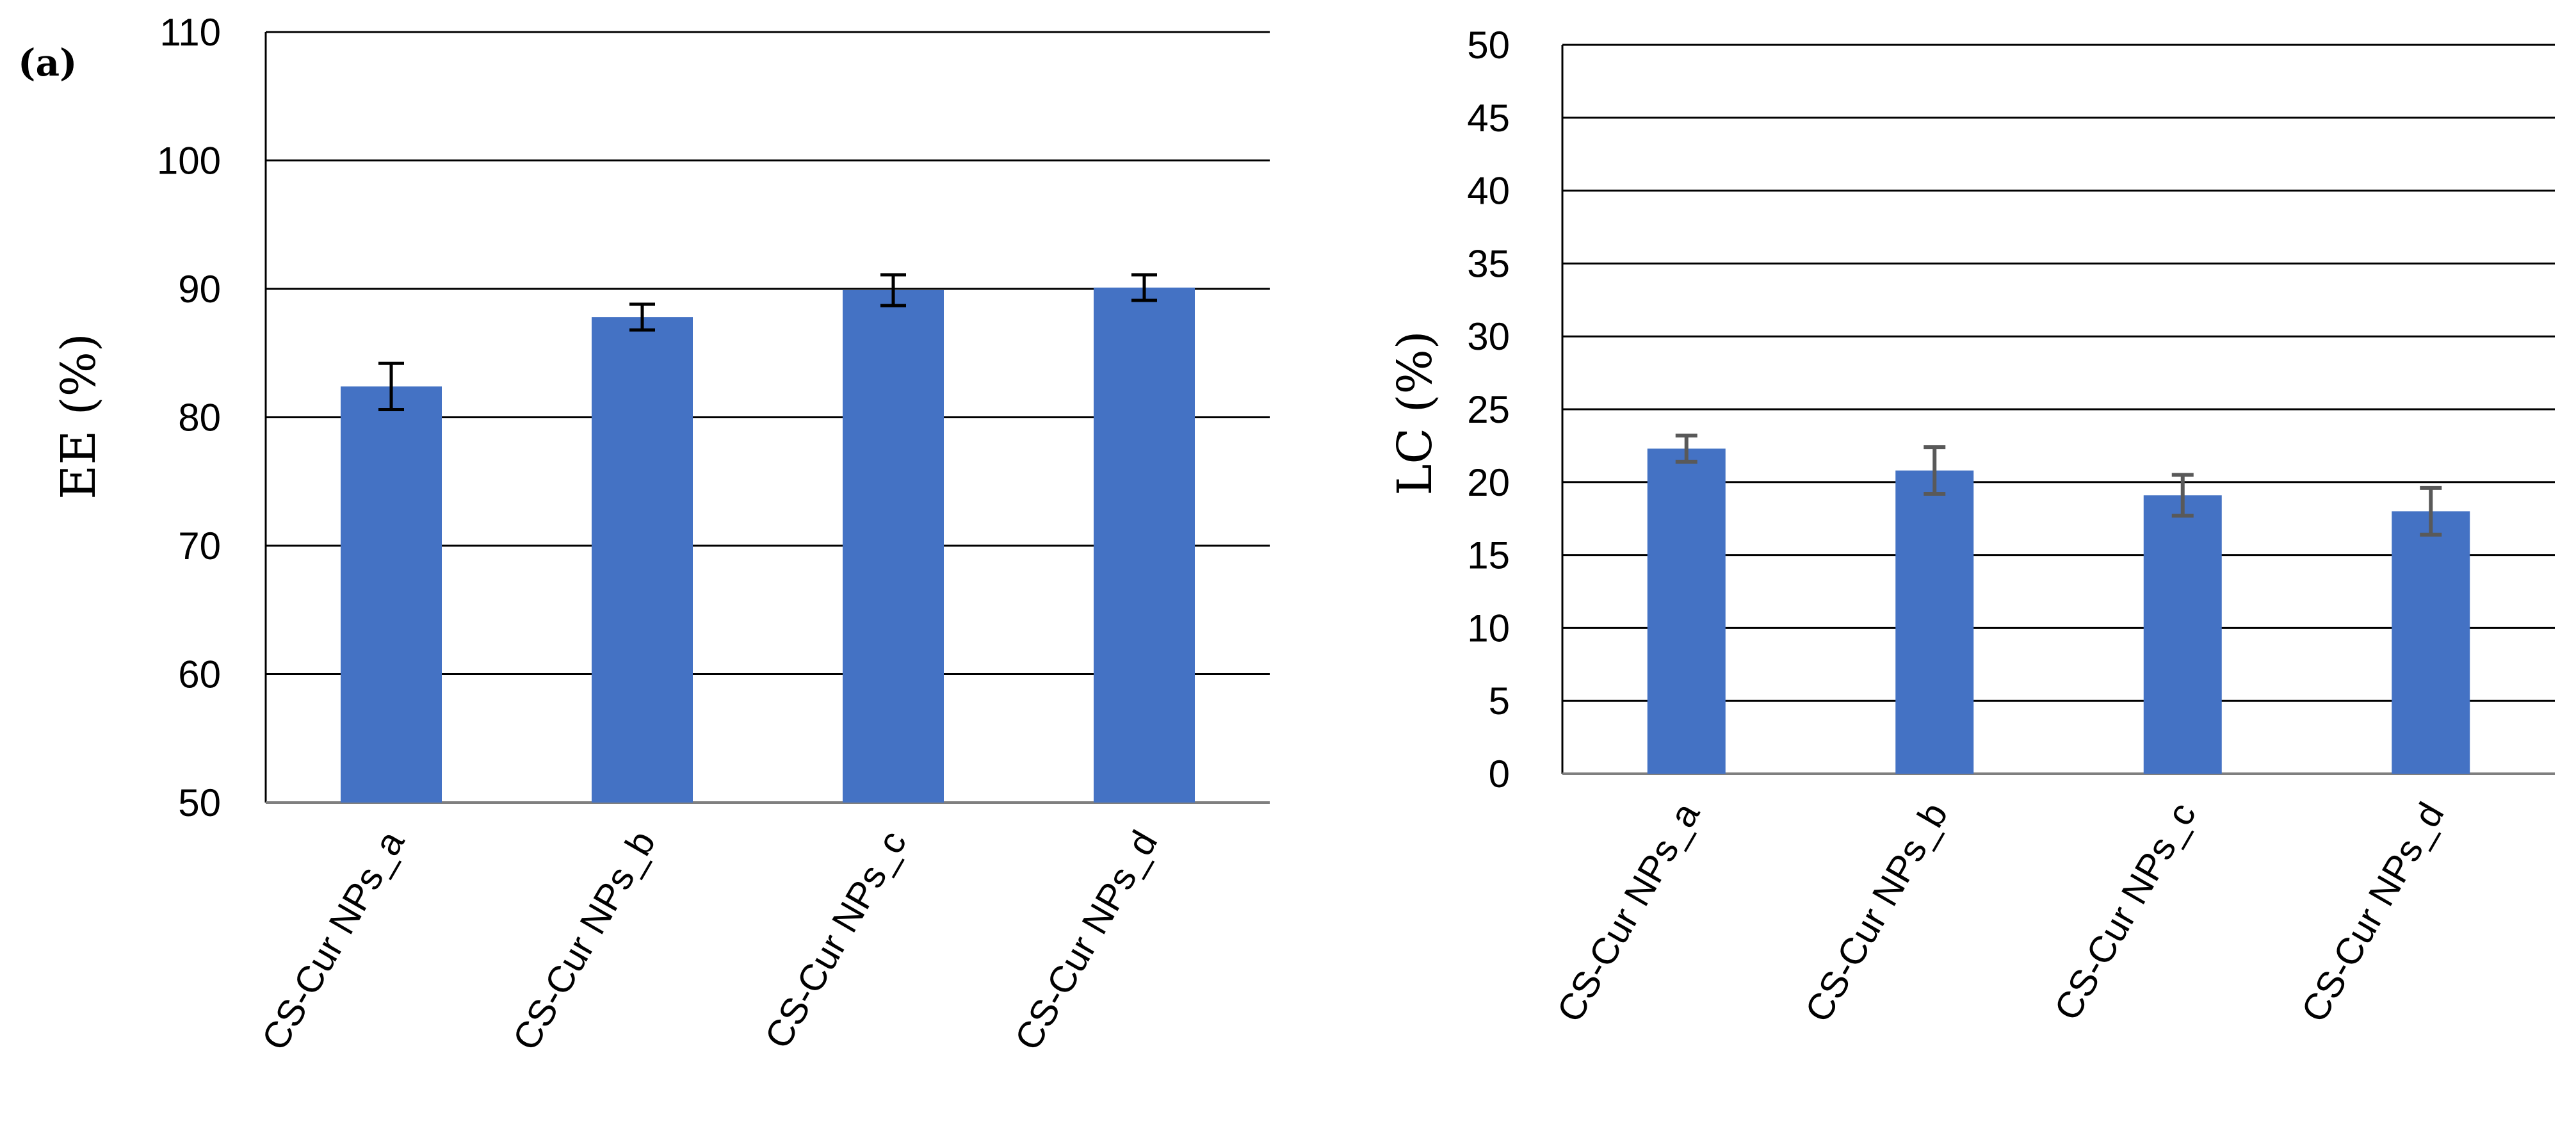 The height and width of the screenshot is (1126, 2576). What do you see at coordinates (1488, 337) in the screenshot?
I see `y-tick-label: 30` at bounding box center [1488, 337].